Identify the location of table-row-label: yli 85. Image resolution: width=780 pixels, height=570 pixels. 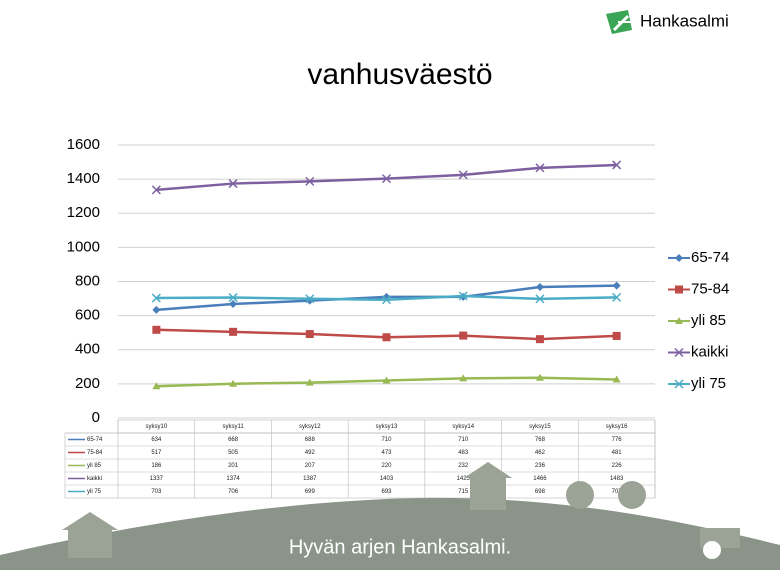
(94, 466).